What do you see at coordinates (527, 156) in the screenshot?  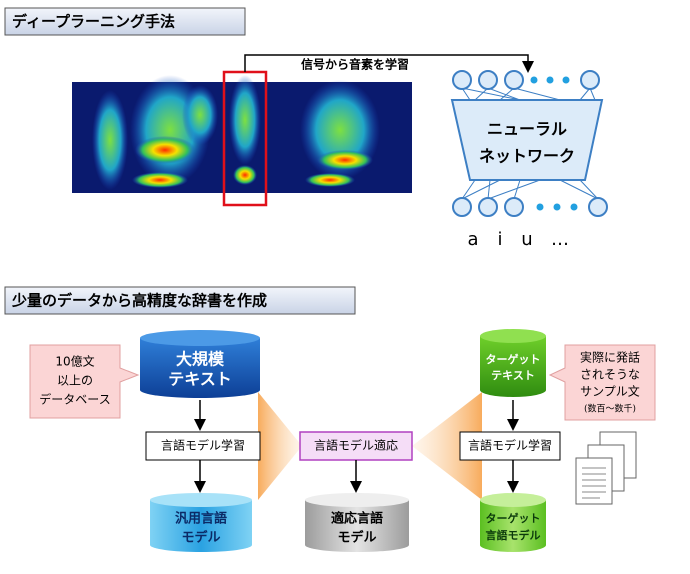 I see `network-label: ネットワーク` at bounding box center [527, 156].